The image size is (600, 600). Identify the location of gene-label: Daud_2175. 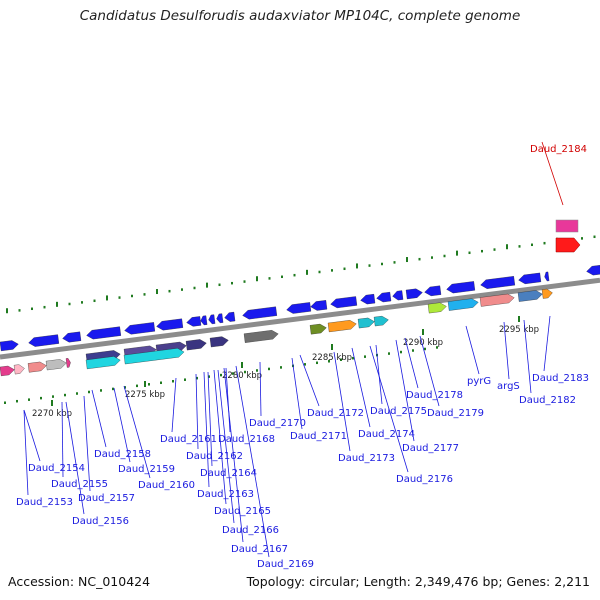
(398, 411).